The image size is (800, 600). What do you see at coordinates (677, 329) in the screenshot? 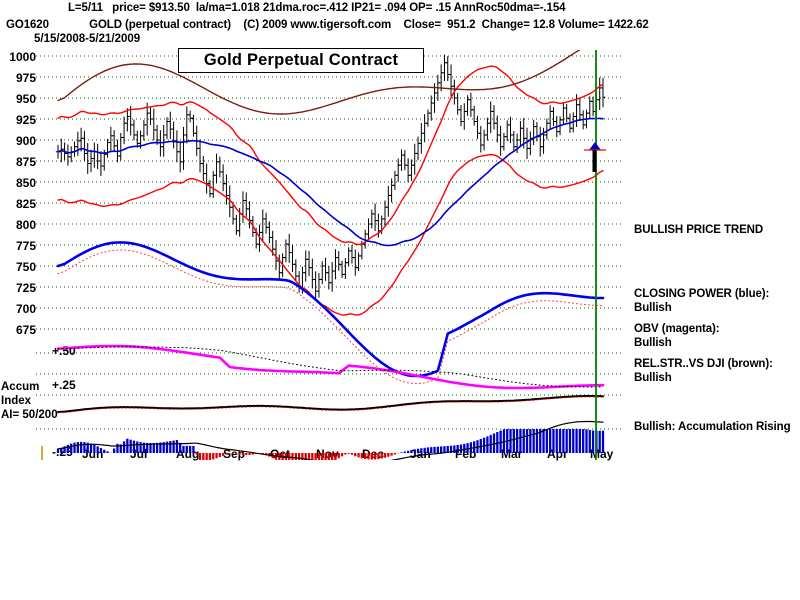
I see `obv-label: OBV (magenta):` at bounding box center [677, 329].